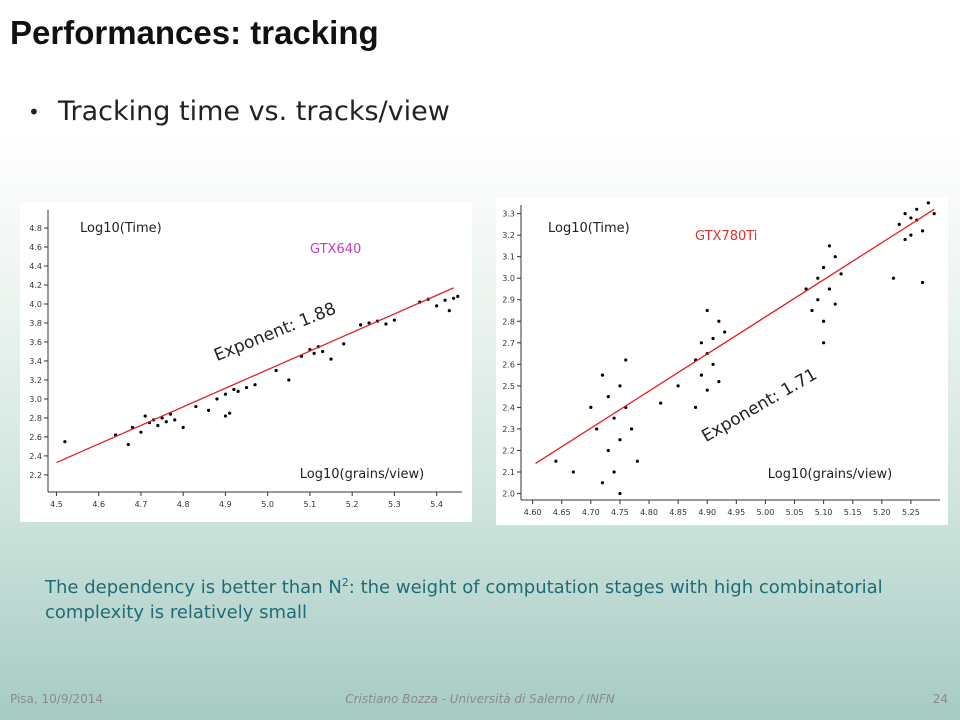 The height and width of the screenshot is (720, 960). Describe the element at coordinates (56, 504) in the screenshot. I see `x-tick-label: 4.5` at that location.